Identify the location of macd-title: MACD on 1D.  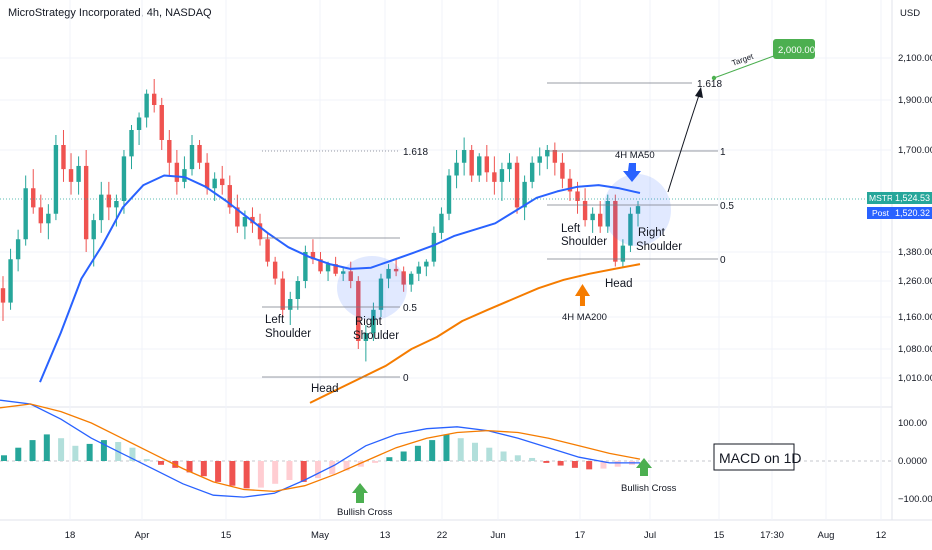
(760, 458).